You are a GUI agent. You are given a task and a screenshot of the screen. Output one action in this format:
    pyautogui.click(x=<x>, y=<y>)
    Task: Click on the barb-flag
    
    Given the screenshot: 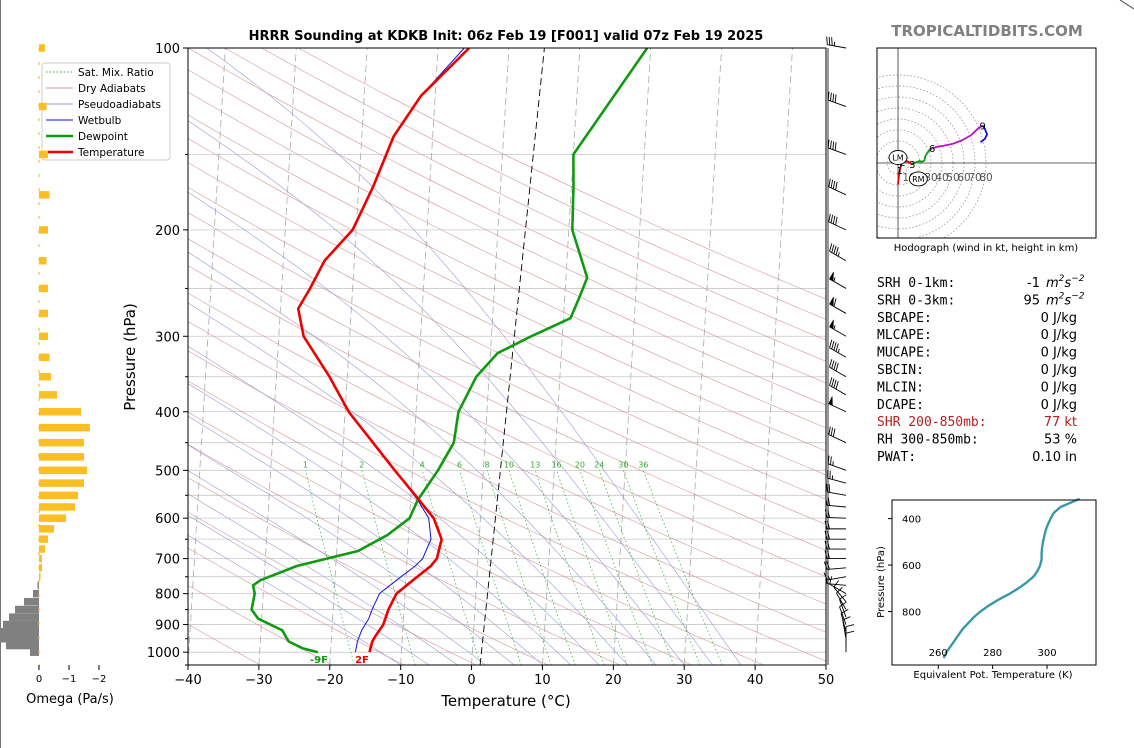 What is the action you would take?
    pyautogui.click(x=831, y=276)
    